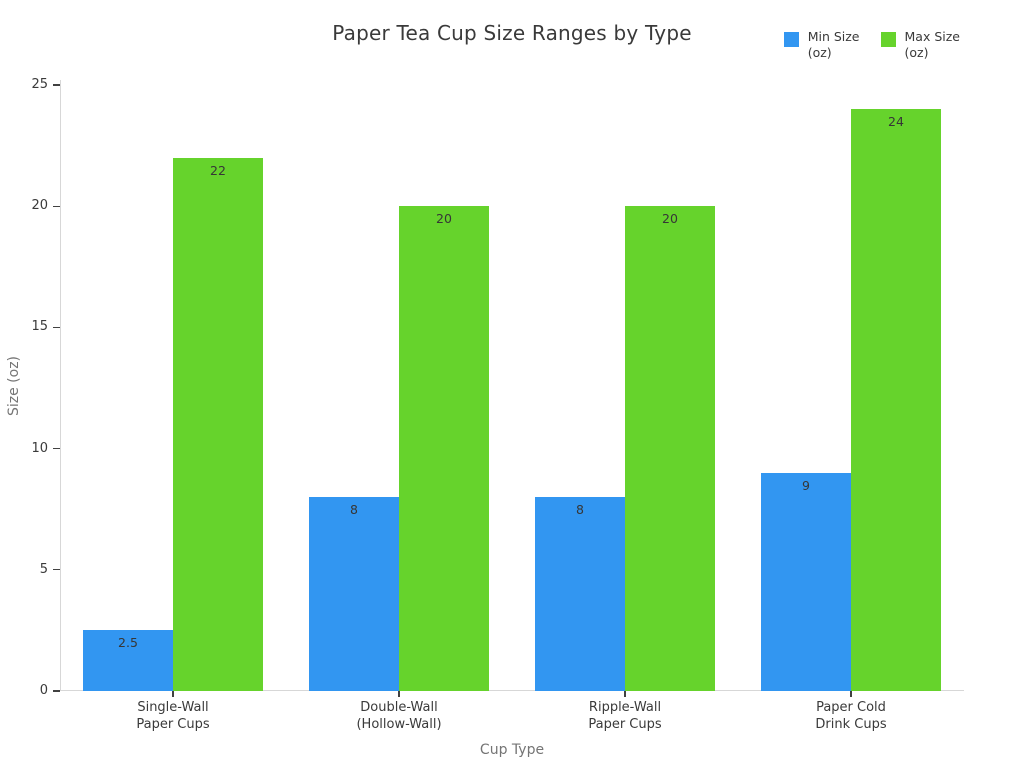  Describe the element at coordinates (851, 716) in the screenshot. I see `x-axis-category-label: Paper Cold Drink Cups` at that location.